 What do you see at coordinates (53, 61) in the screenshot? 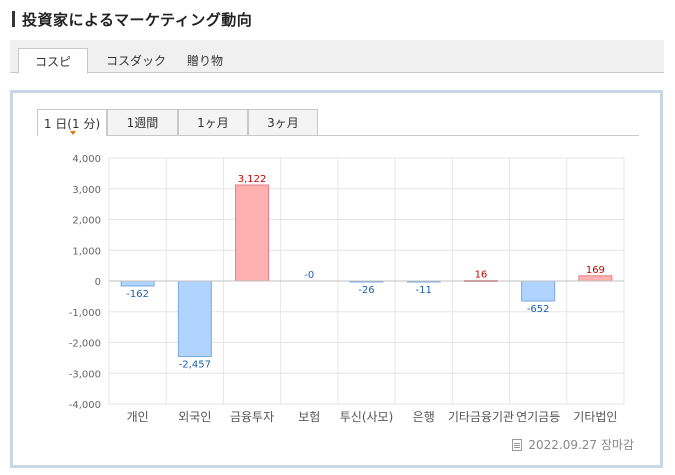
I see `tab-kospi: コスピ` at bounding box center [53, 61].